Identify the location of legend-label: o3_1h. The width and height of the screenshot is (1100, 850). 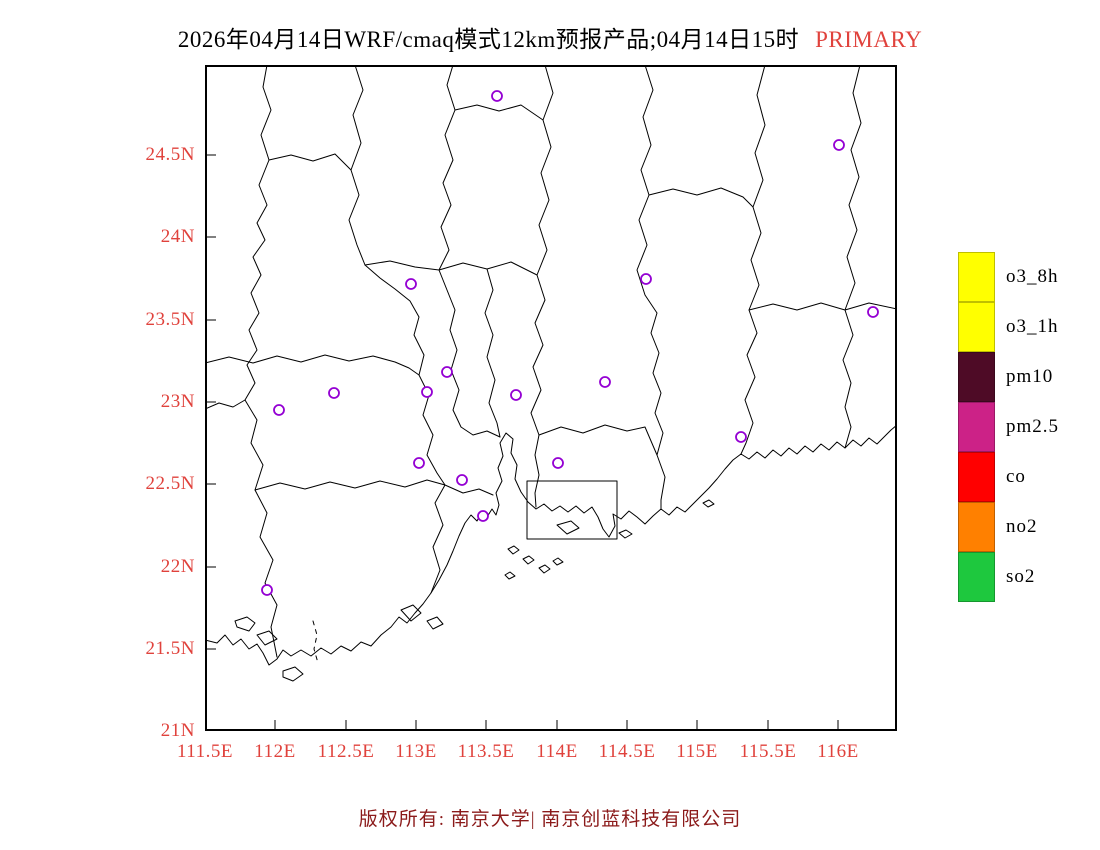
(1032, 326).